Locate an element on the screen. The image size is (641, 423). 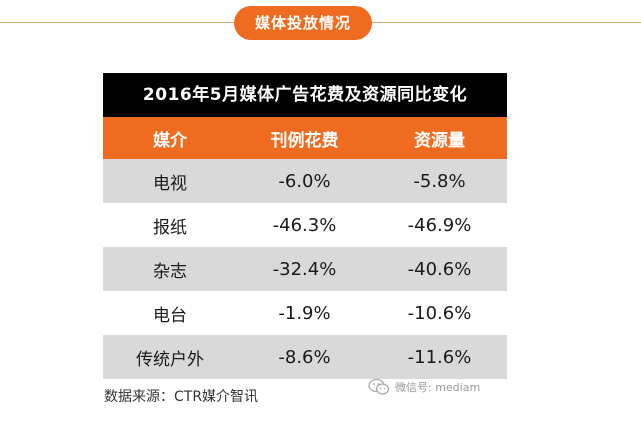
table-row: 电视 -6.0% -5.8% is located at coordinates (305, 181).